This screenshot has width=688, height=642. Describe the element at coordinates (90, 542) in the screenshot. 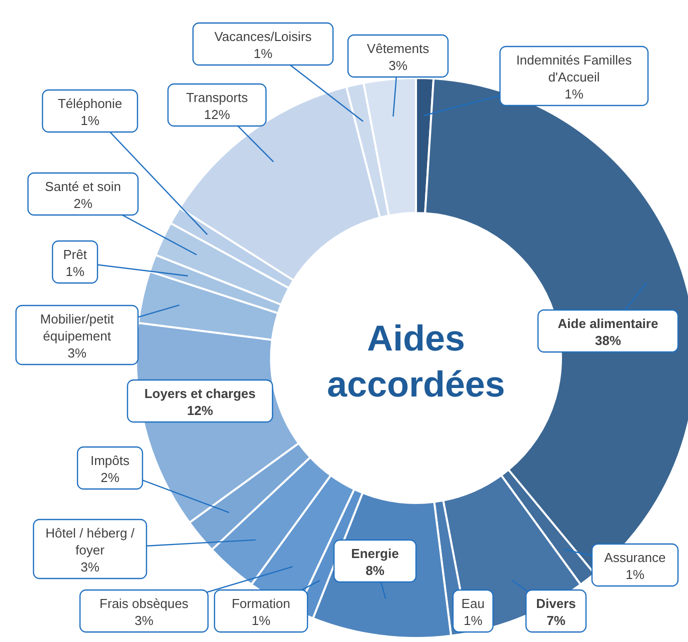

I see `slice-label: Hôtel / héberg / foyer` at that location.